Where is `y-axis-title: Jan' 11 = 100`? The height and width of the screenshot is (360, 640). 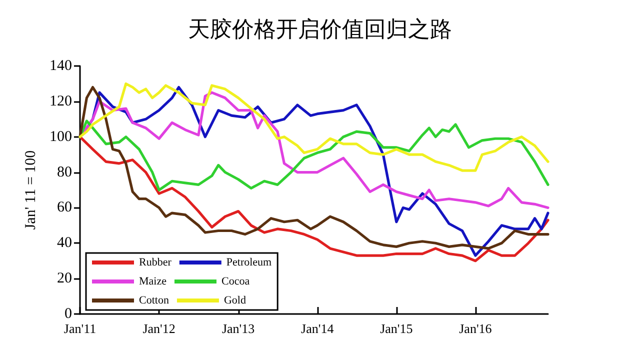 y-axis-title: Jan' 11 = 100 is located at coordinates (31, 190).